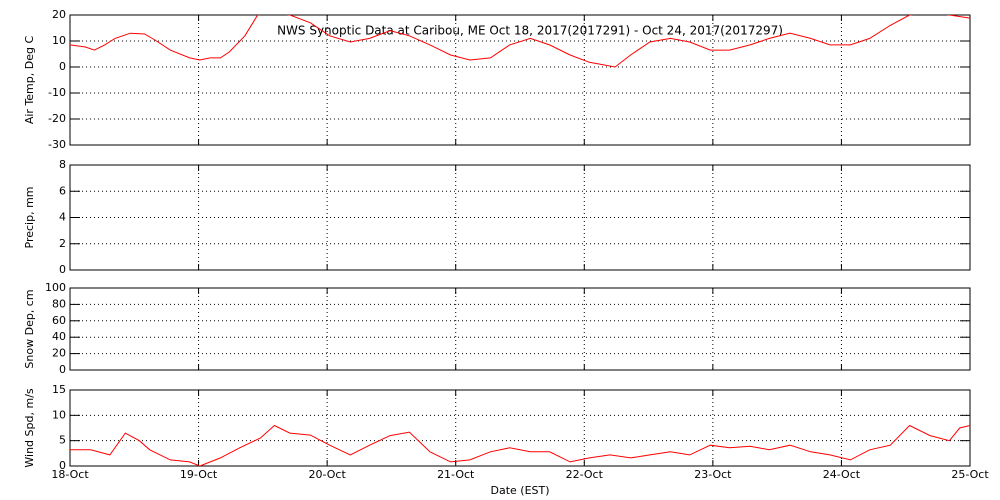 This screenshot has width=1000, height=500. What do you see at coordinates (29, 328) in the screenshot?
I see `y-axis-label: Snow Dep, cm` at bounding box center [29, 328].